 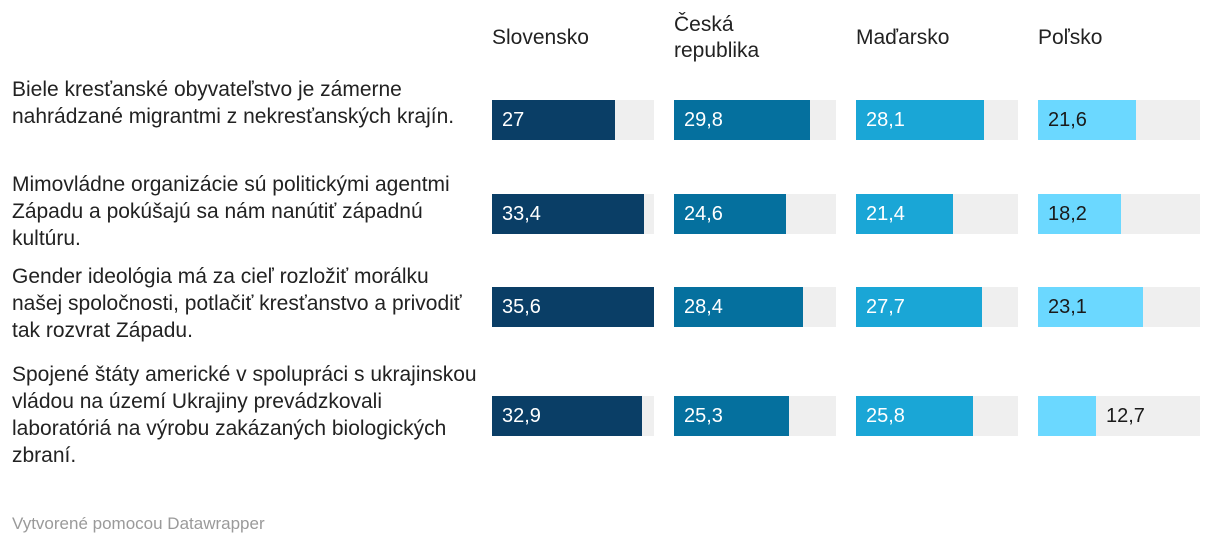 I want to click on bar-value-label: 25,3, so click(x=703, y=416).